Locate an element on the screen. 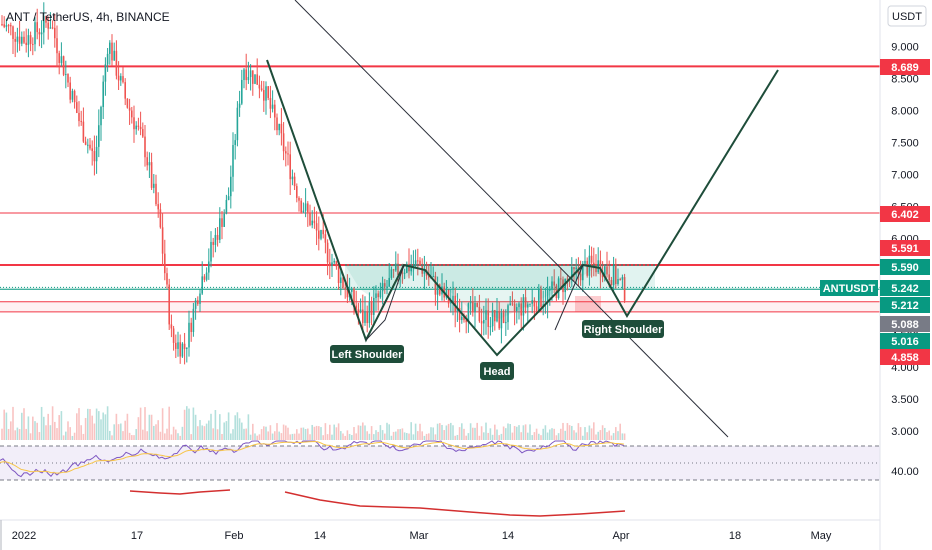 The image size is (932, 550). time-tick-label: May is located at coordinates (821, 536).